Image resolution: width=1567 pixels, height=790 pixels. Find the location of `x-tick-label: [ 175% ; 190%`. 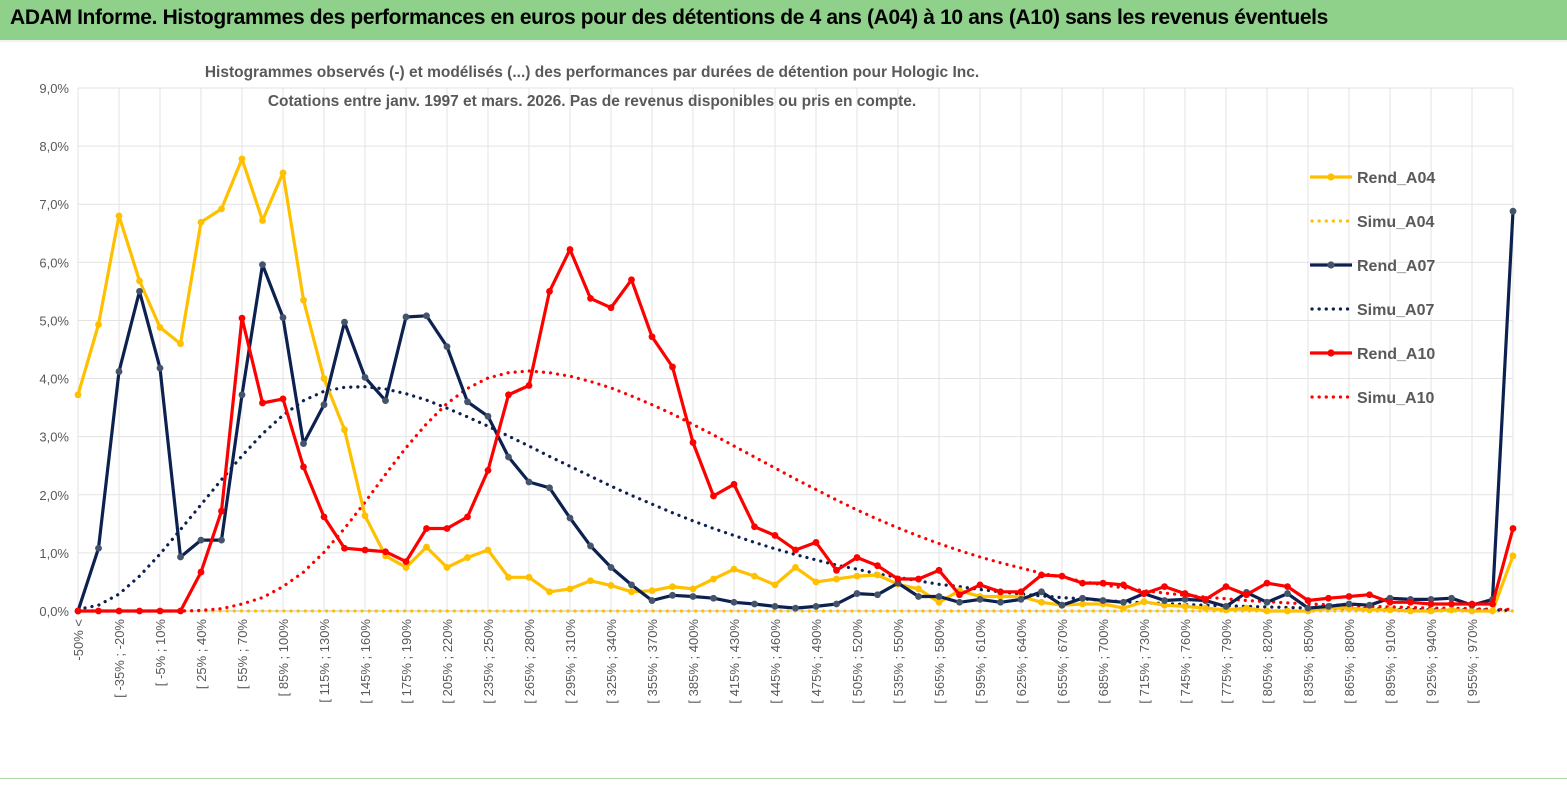

x-tick-label: [ 175% ; 190% is located at coordinates (406, 661).